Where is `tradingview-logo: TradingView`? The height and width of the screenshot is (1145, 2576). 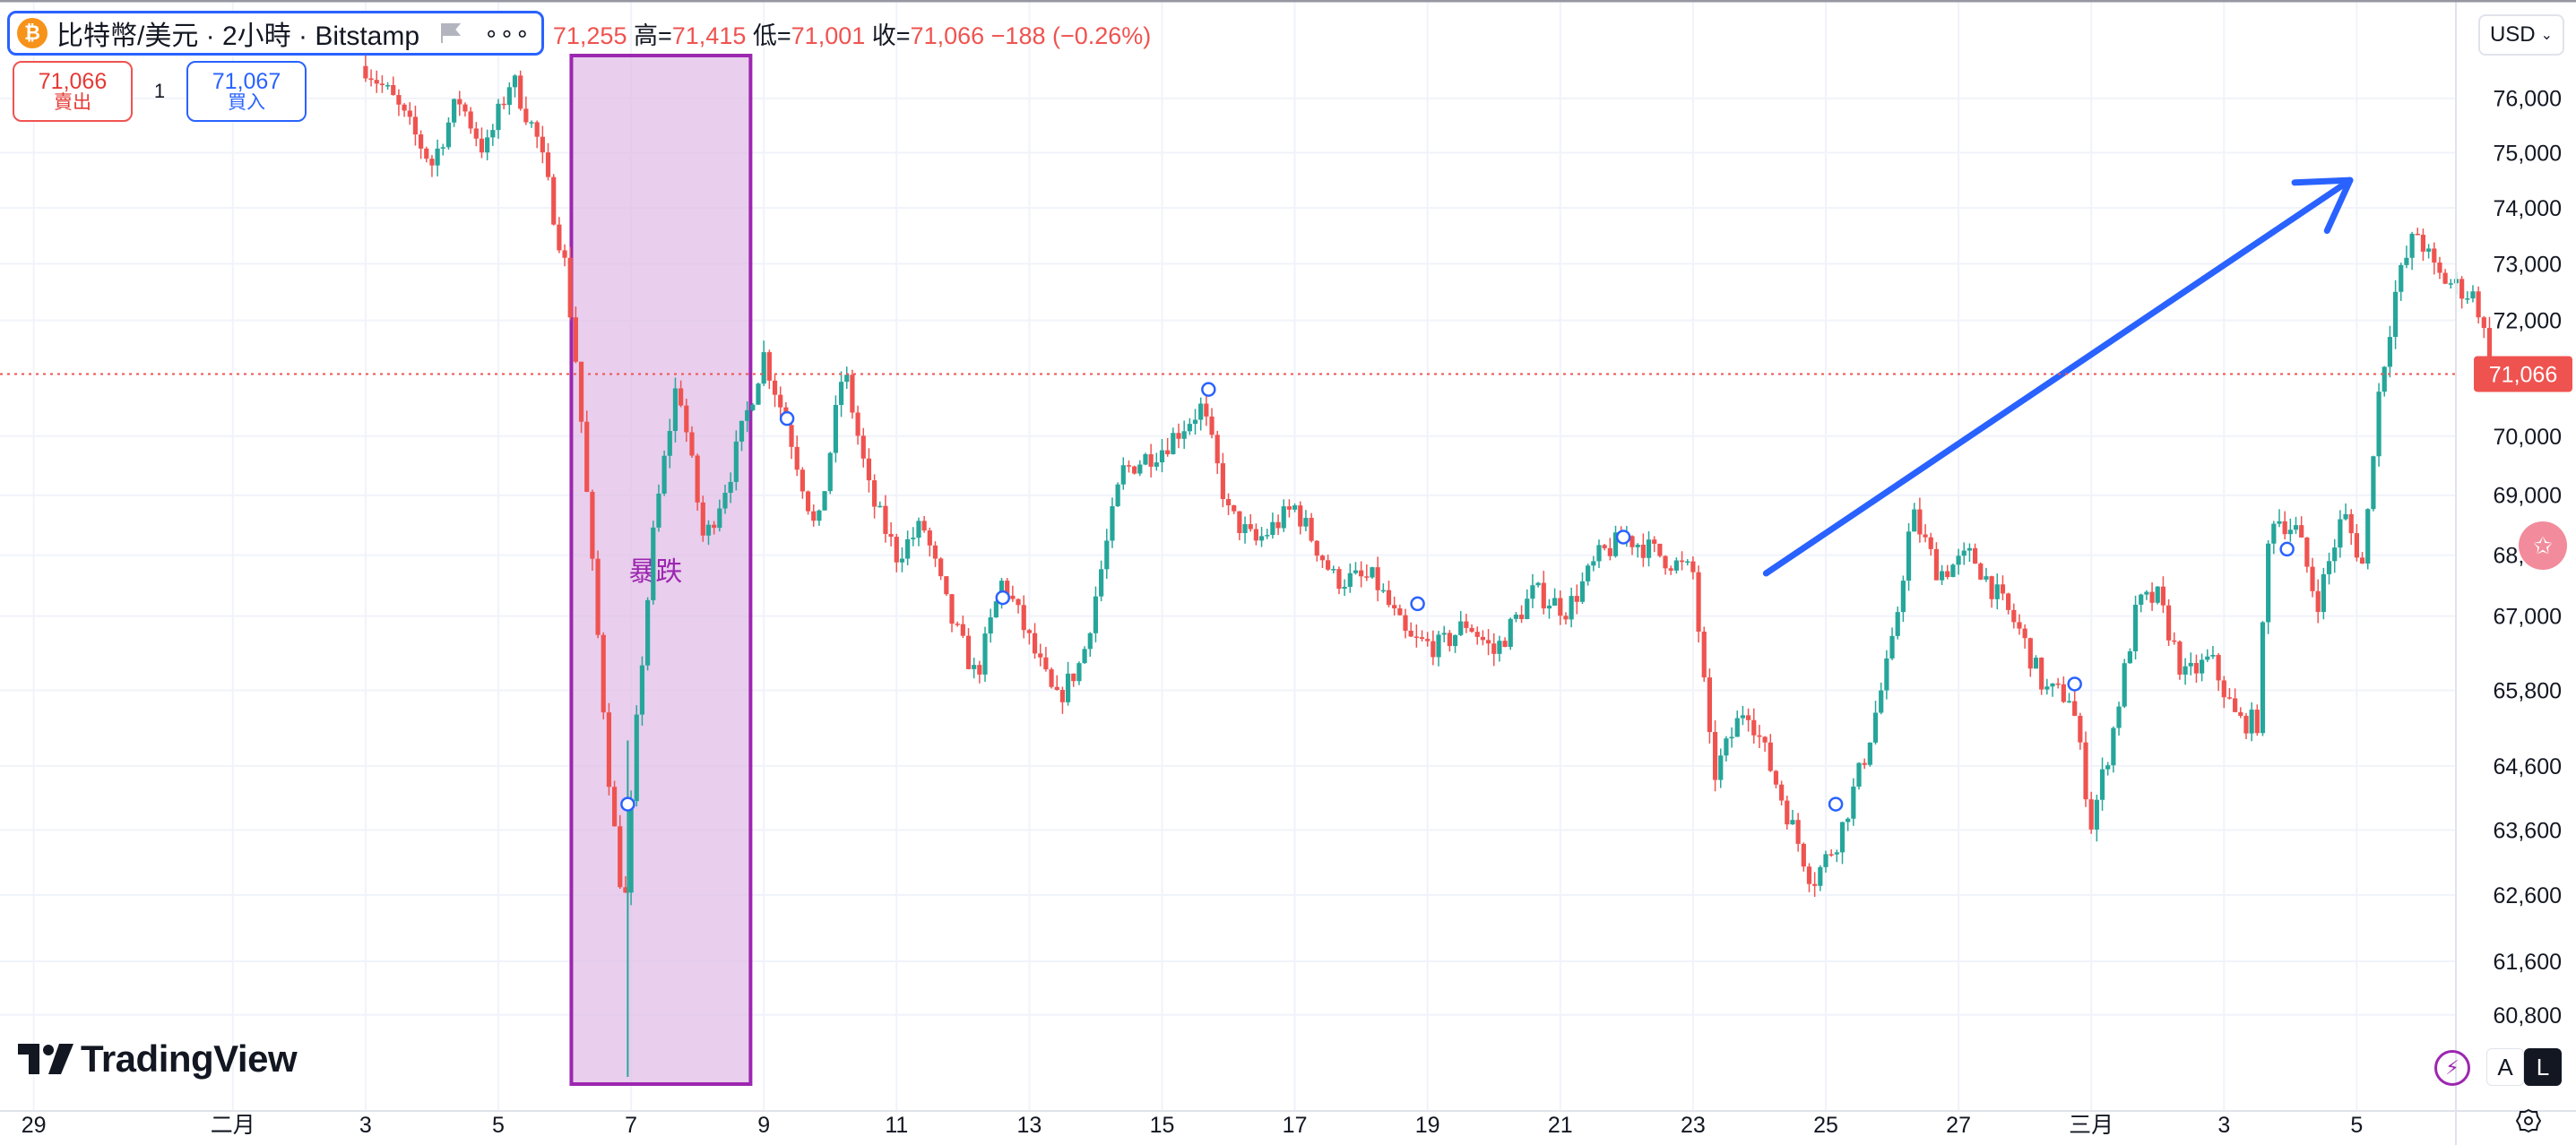
tradingview-logo: TradingView is located at coordinates (158, 1058).